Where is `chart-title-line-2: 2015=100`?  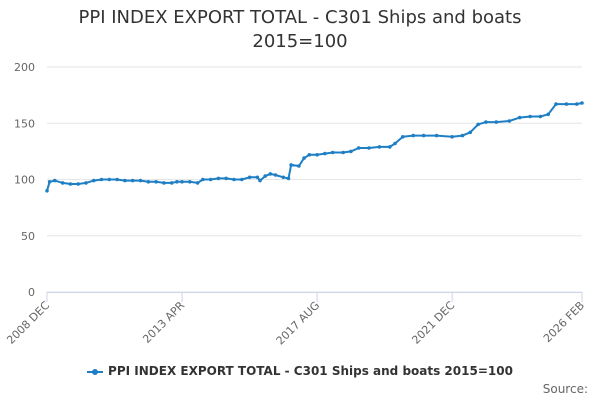
chart-title-line-2: 2015=100 is located at coordinates (300, 41).